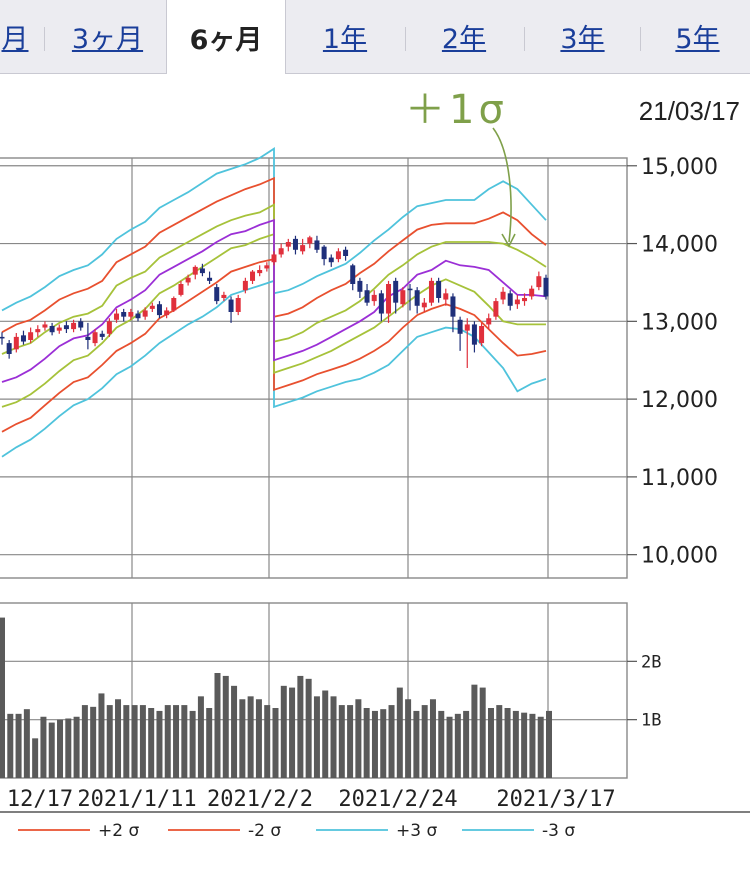 This screenshot has width=750, height=877. What do you see at coordinates (375, 37) in the screenshot?
I see `period-tab-bar: 月 3ヶ月 6ヶ月 1年 2年 3年 5年` at bounding box center [375, 37].